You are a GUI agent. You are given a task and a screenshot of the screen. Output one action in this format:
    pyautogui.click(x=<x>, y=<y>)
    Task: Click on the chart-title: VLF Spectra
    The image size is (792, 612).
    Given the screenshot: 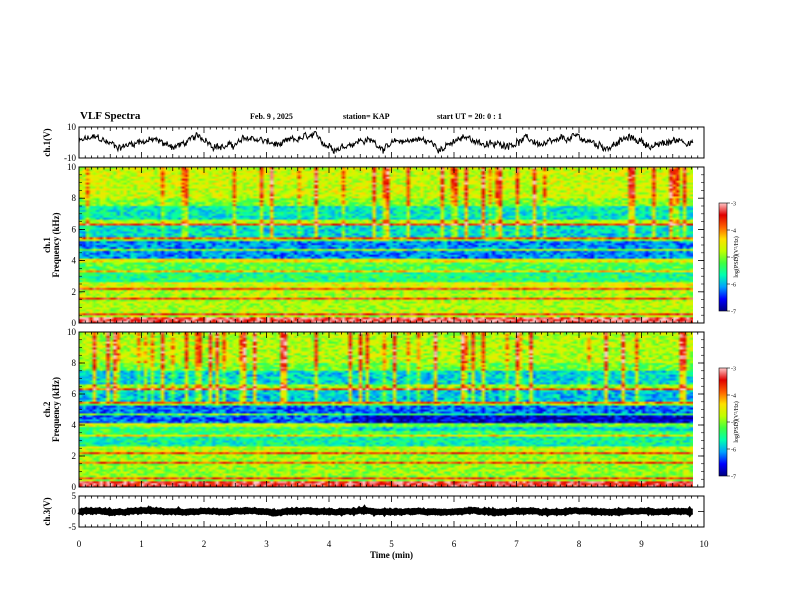 What is the action you would take?
    pyautogui.click(x=110, y=116)
    